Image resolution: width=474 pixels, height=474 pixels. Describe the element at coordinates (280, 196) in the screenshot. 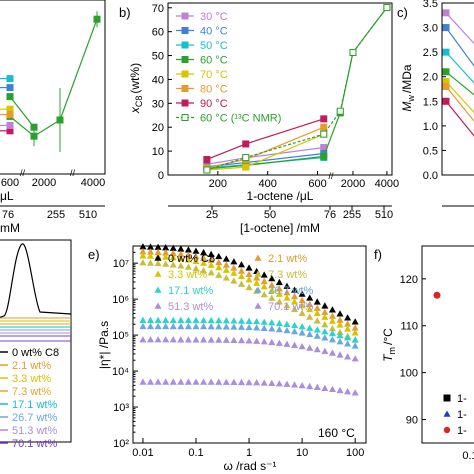

I see `panel-b-x-label: 1-octene /μL` at that location.